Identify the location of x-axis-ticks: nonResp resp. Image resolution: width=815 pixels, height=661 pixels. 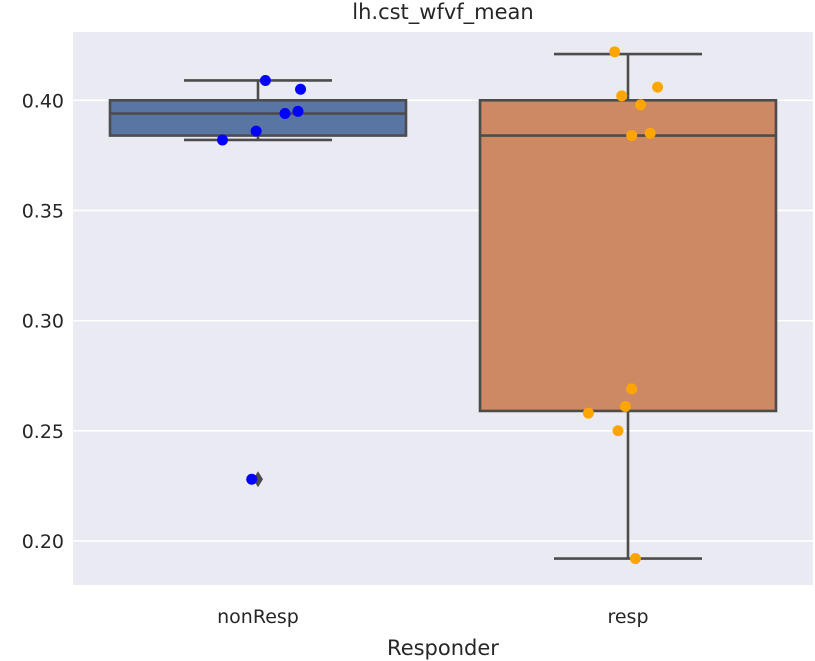
(432, 617).